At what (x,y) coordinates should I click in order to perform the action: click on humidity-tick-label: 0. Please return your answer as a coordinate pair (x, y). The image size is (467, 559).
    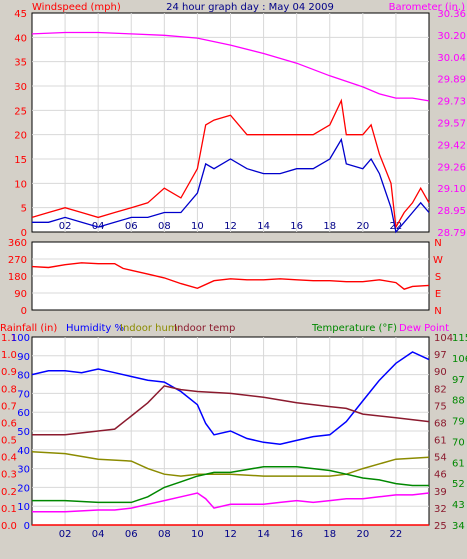
    Looking at the image, I should click on (27, 526).